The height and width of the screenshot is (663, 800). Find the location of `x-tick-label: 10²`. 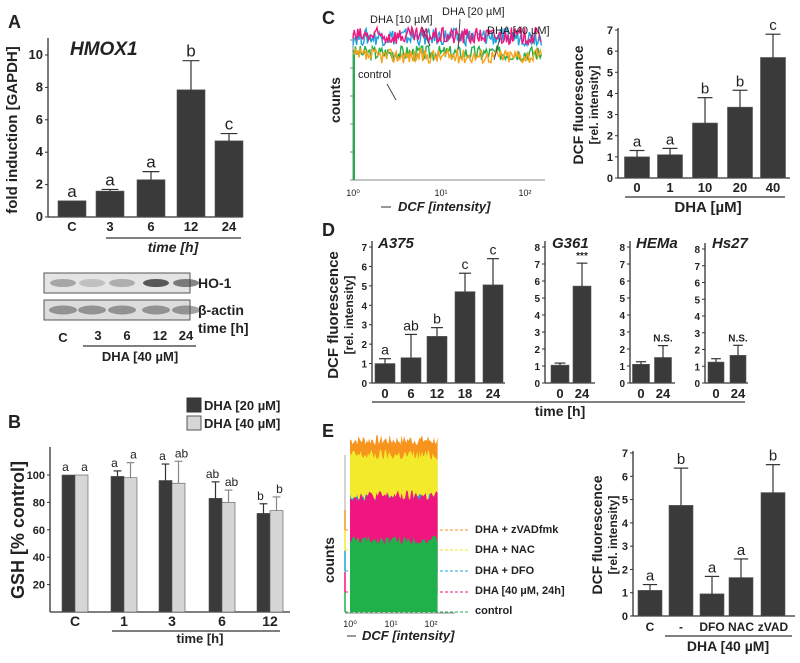

x-tick-label: 10² is located at coordinates (430, 624).